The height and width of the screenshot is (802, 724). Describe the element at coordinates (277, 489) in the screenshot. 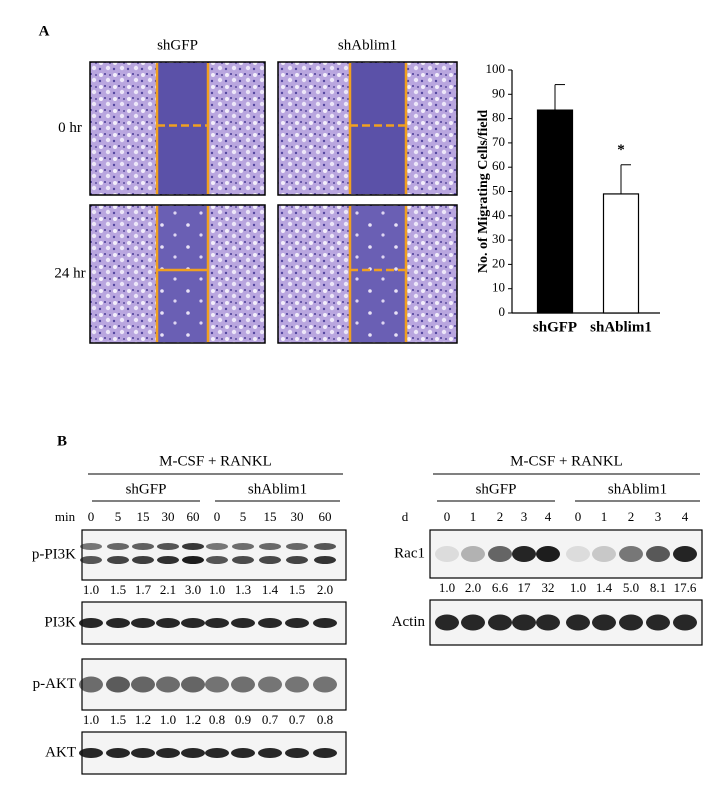

I see `group-label: shAblim1` at that location.